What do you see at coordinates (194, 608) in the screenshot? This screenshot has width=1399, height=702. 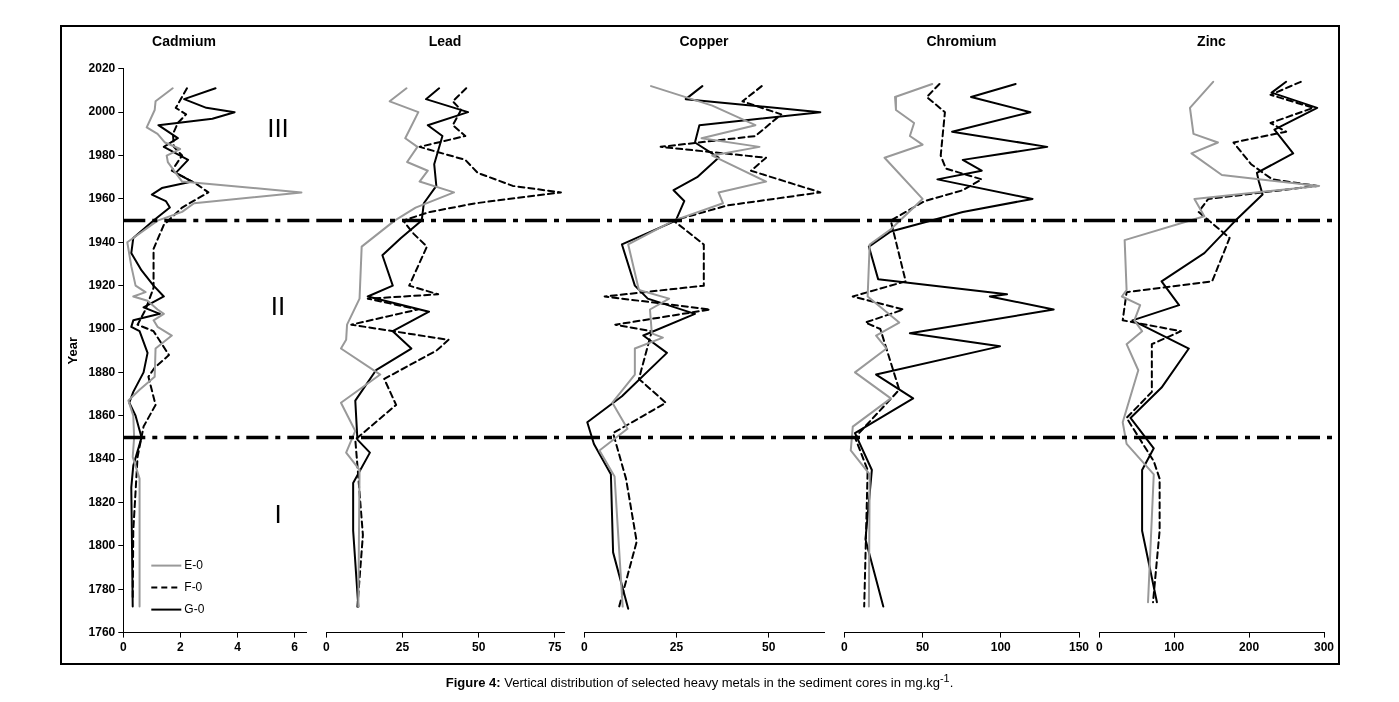 I see `legend-label: G-0` at bounding box center [194, 608].